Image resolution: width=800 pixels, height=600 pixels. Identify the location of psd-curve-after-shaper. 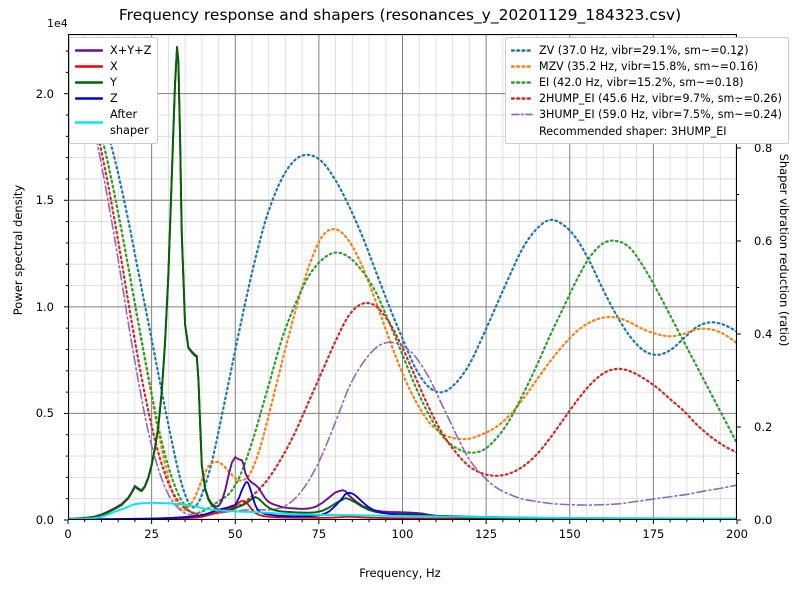
(402, 510).